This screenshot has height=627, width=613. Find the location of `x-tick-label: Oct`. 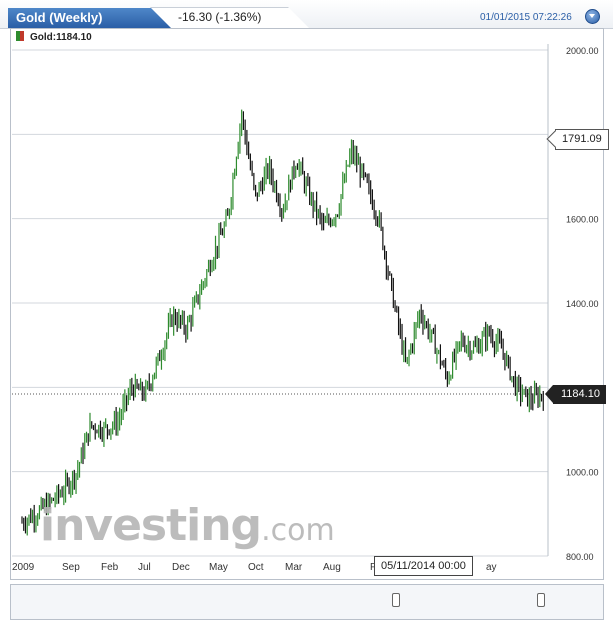

x-tick-label: Oct is located at coordinates (256, 567).